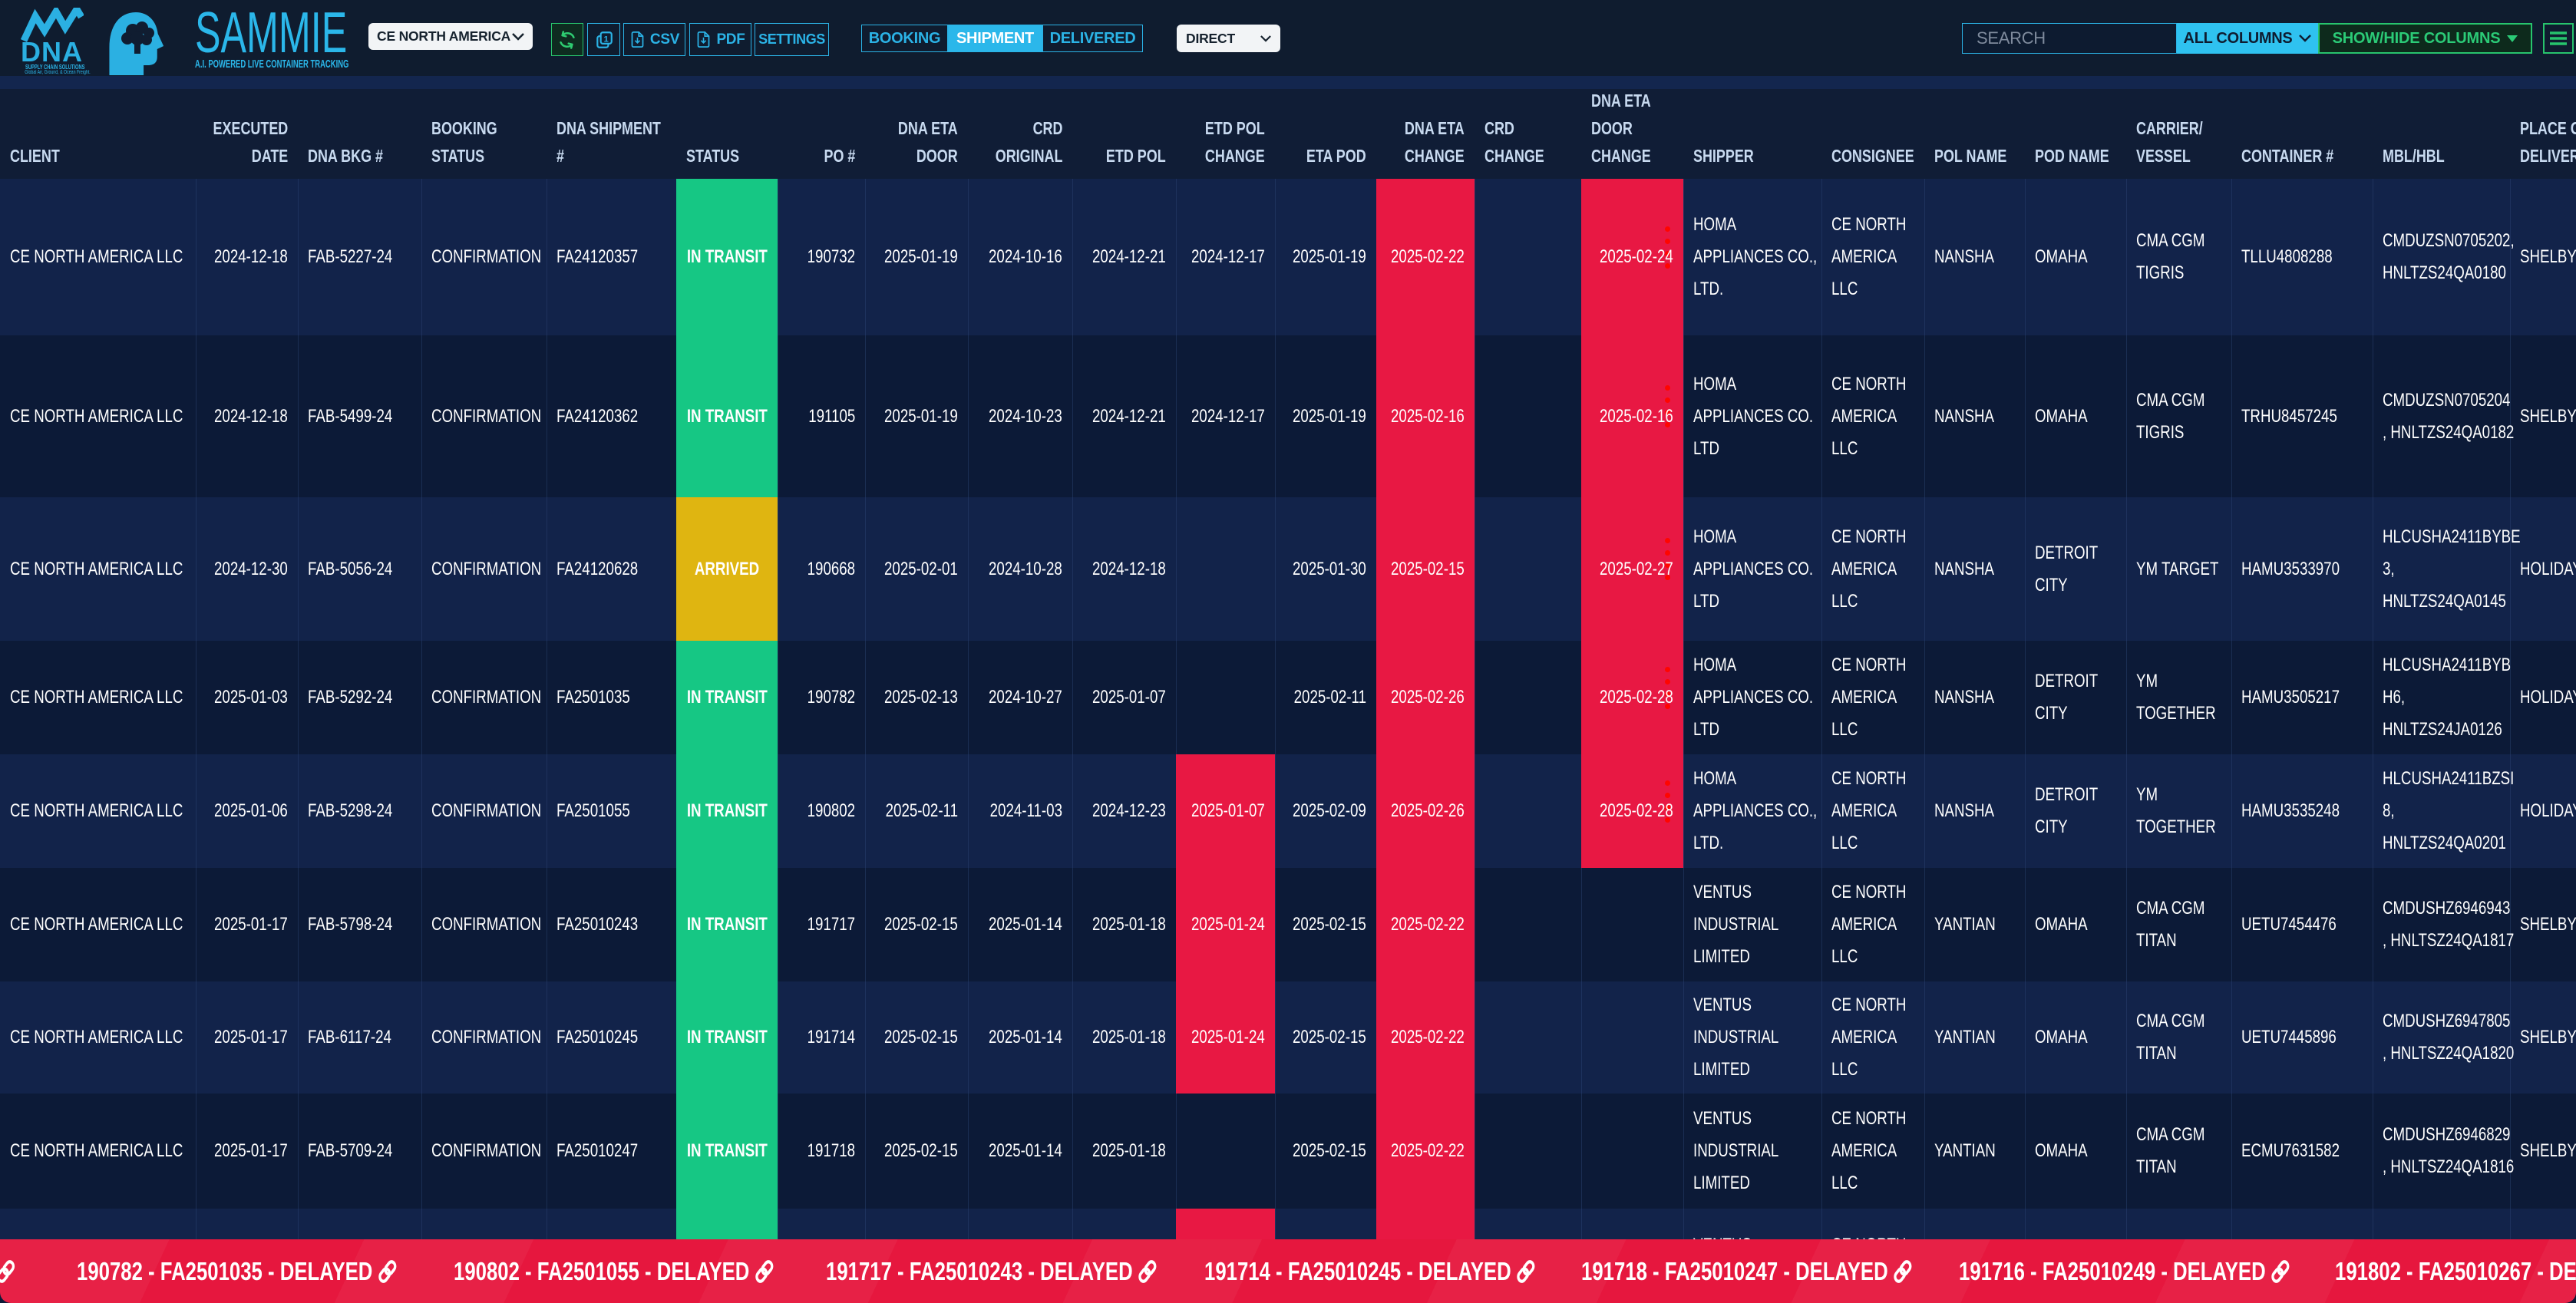 Image resolution: width=2576 pixels, height=1303 pixels. I want to click on svg-text: 1, so click(605, 39).